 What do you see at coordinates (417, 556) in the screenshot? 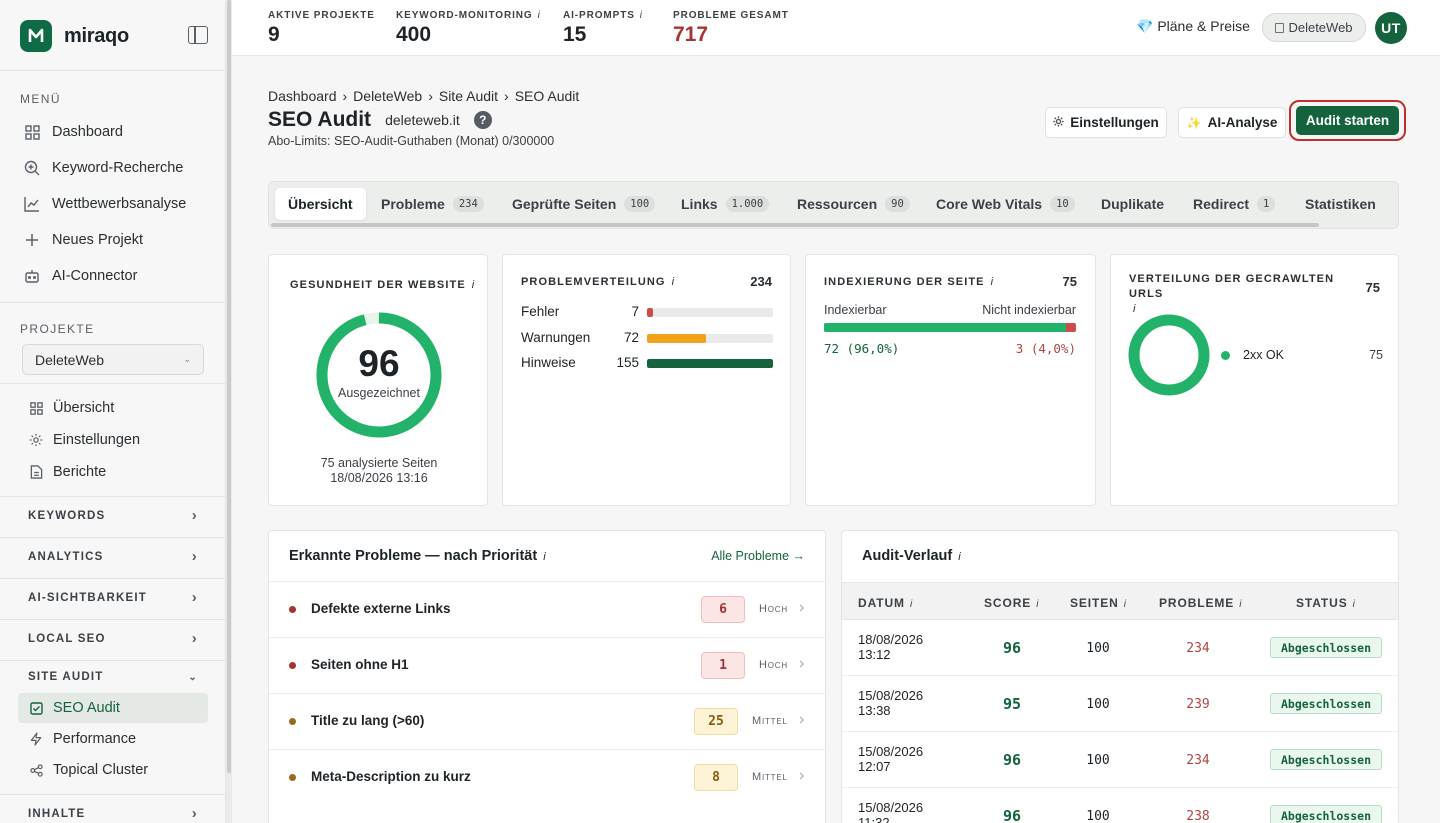
I see `card-title: Erkannte Probleme — nach Priorität i` at bounding box center [417, 556].